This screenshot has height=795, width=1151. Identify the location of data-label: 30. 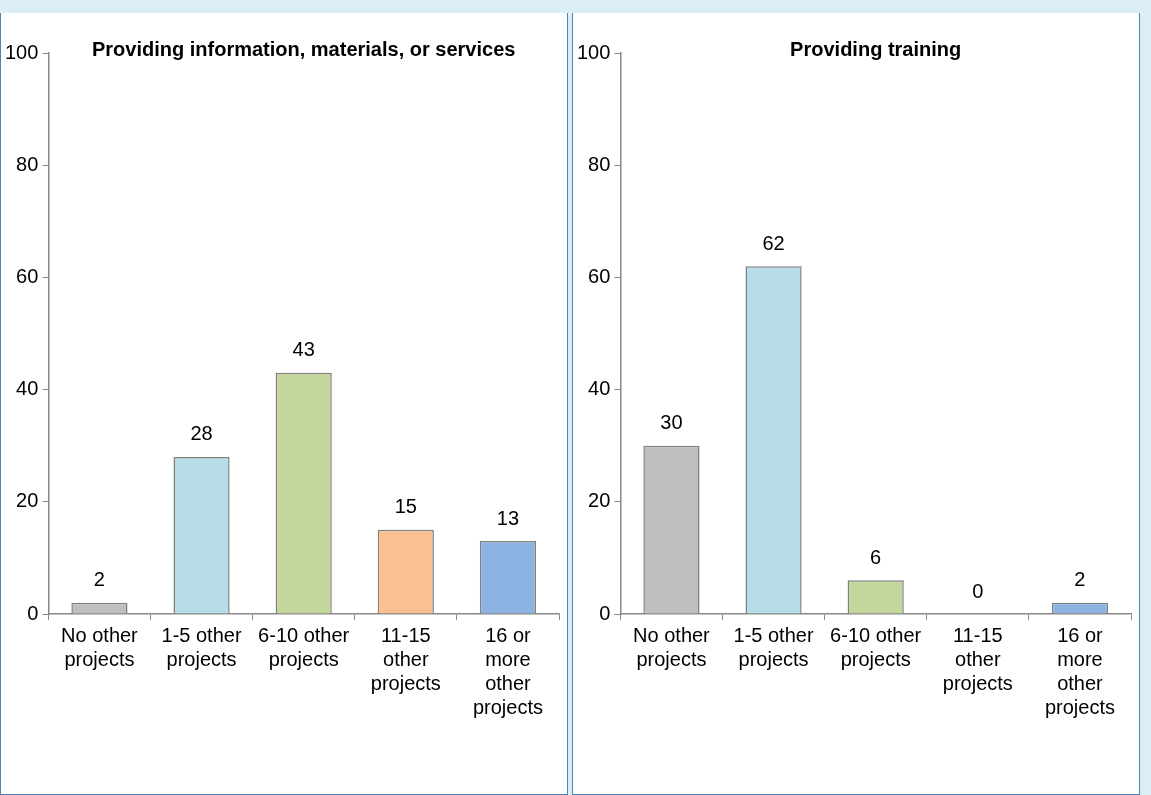
(671, 422).